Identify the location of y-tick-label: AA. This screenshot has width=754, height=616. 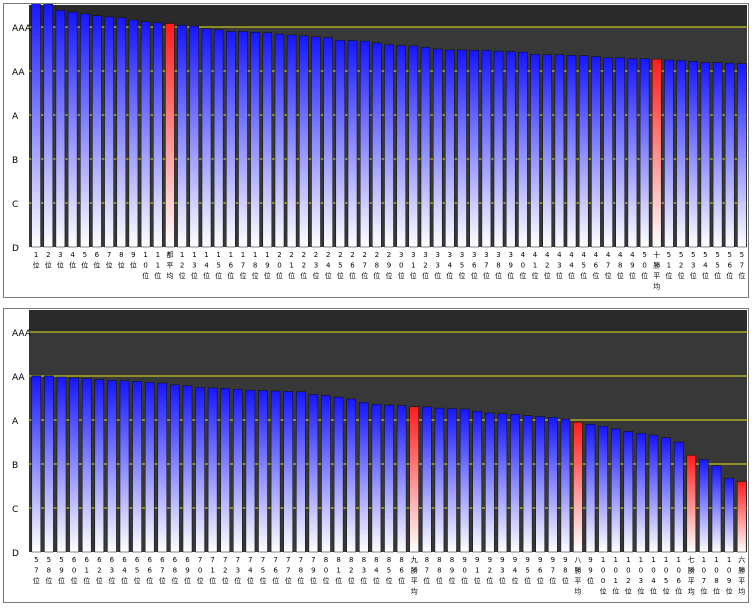
(18, 73).